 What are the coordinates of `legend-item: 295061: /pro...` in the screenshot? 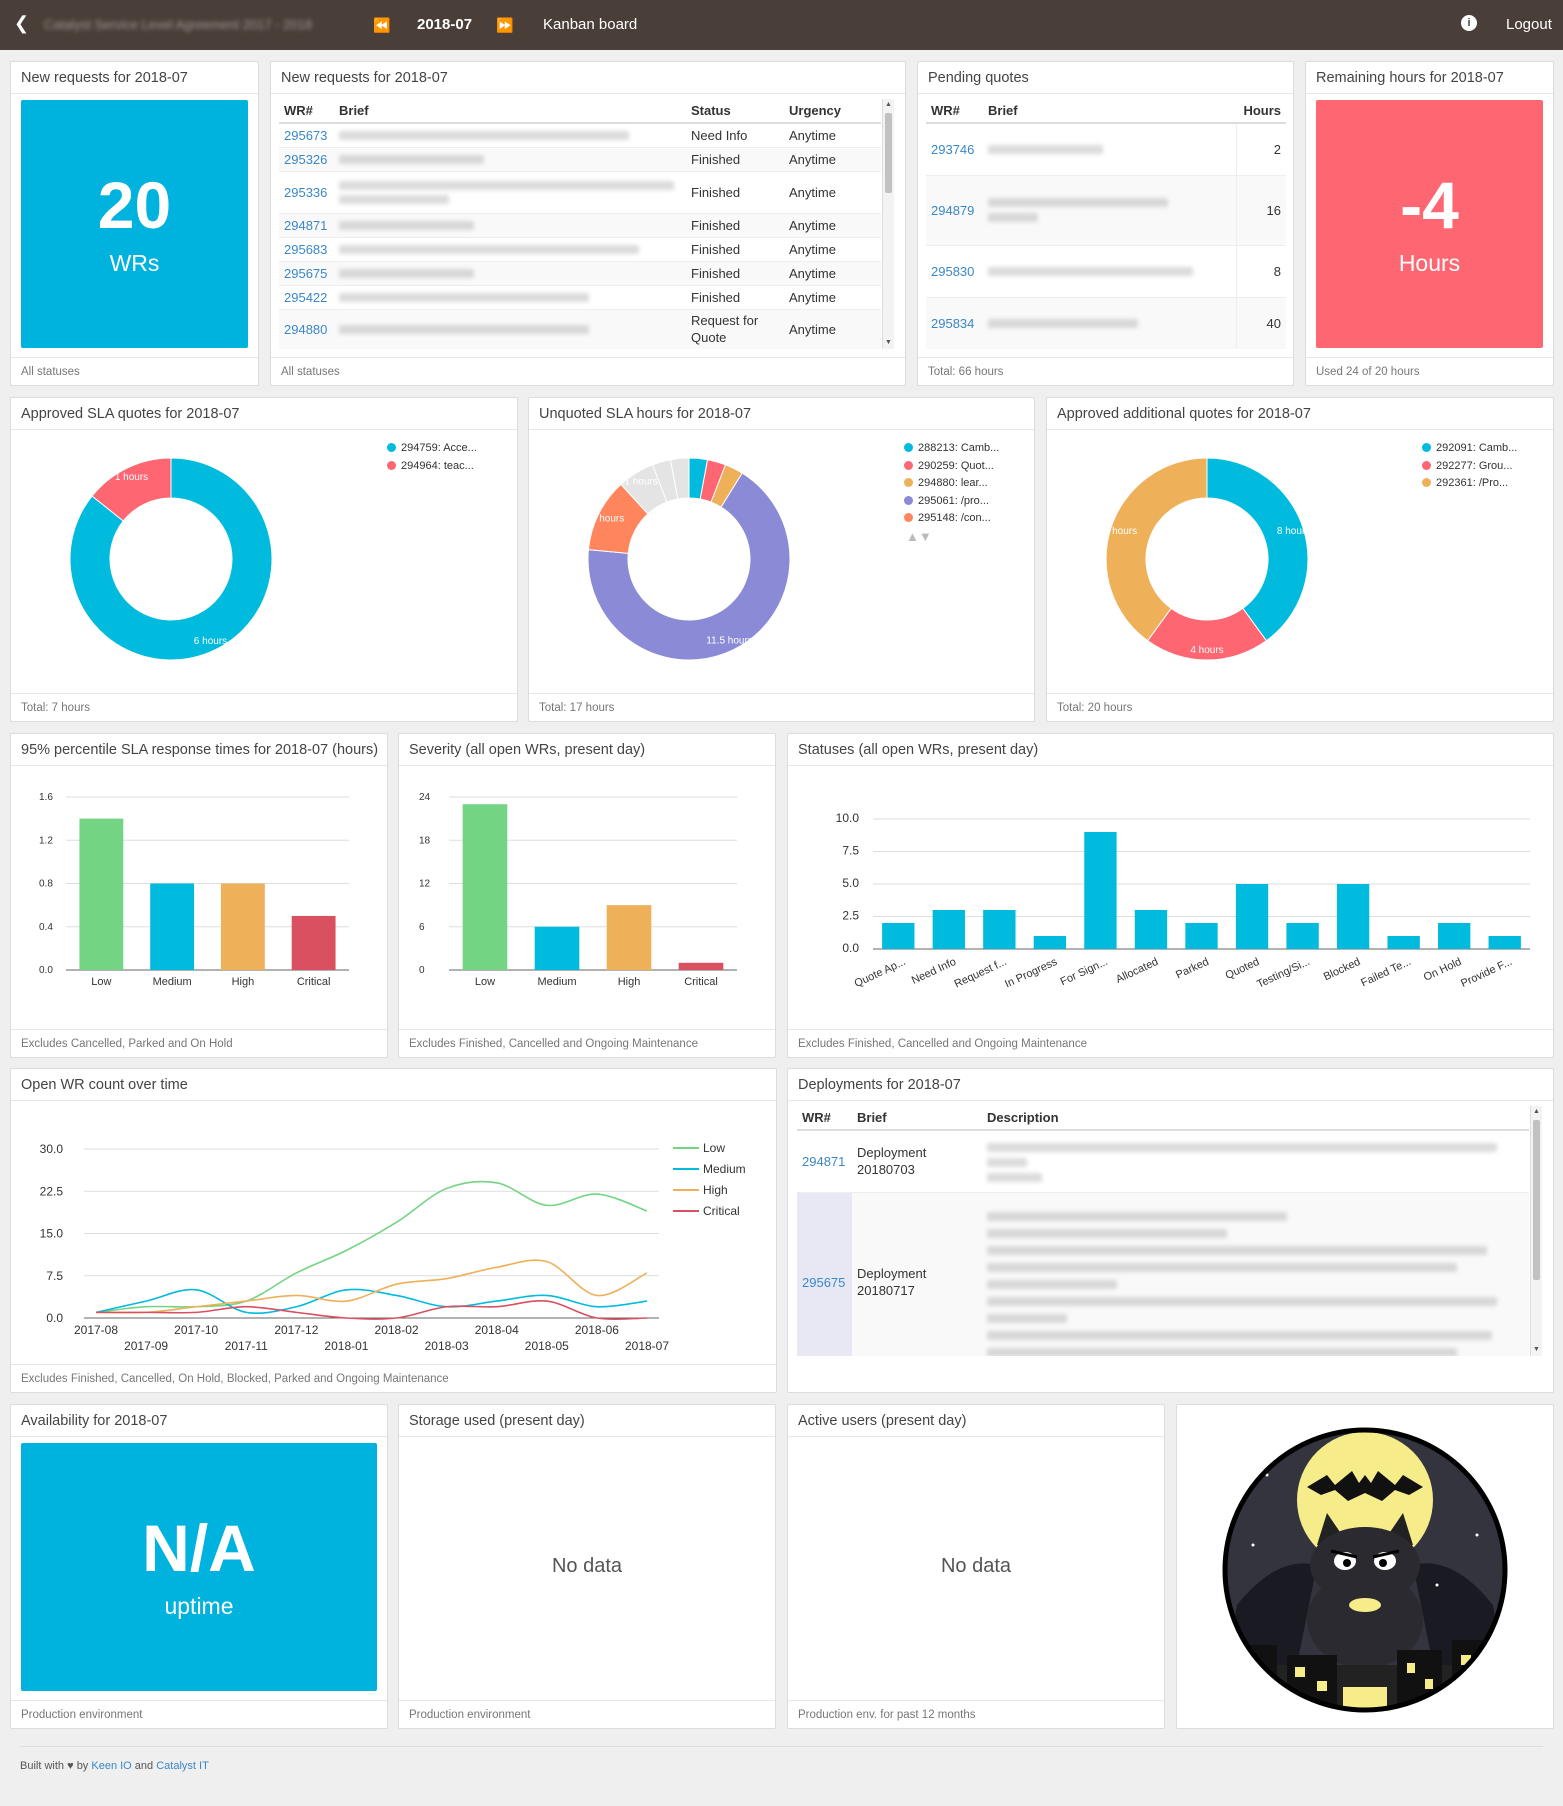 It's located at (951, 502).